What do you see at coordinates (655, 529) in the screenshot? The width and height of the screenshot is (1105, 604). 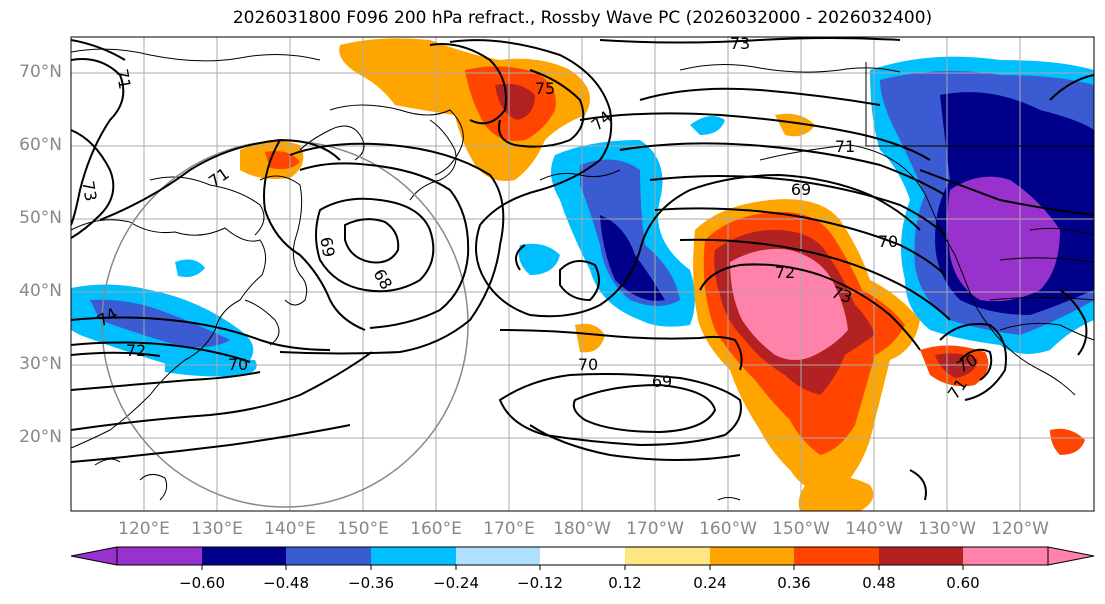 I see `lon-label: 170°W` at bounding box center [655, 529].